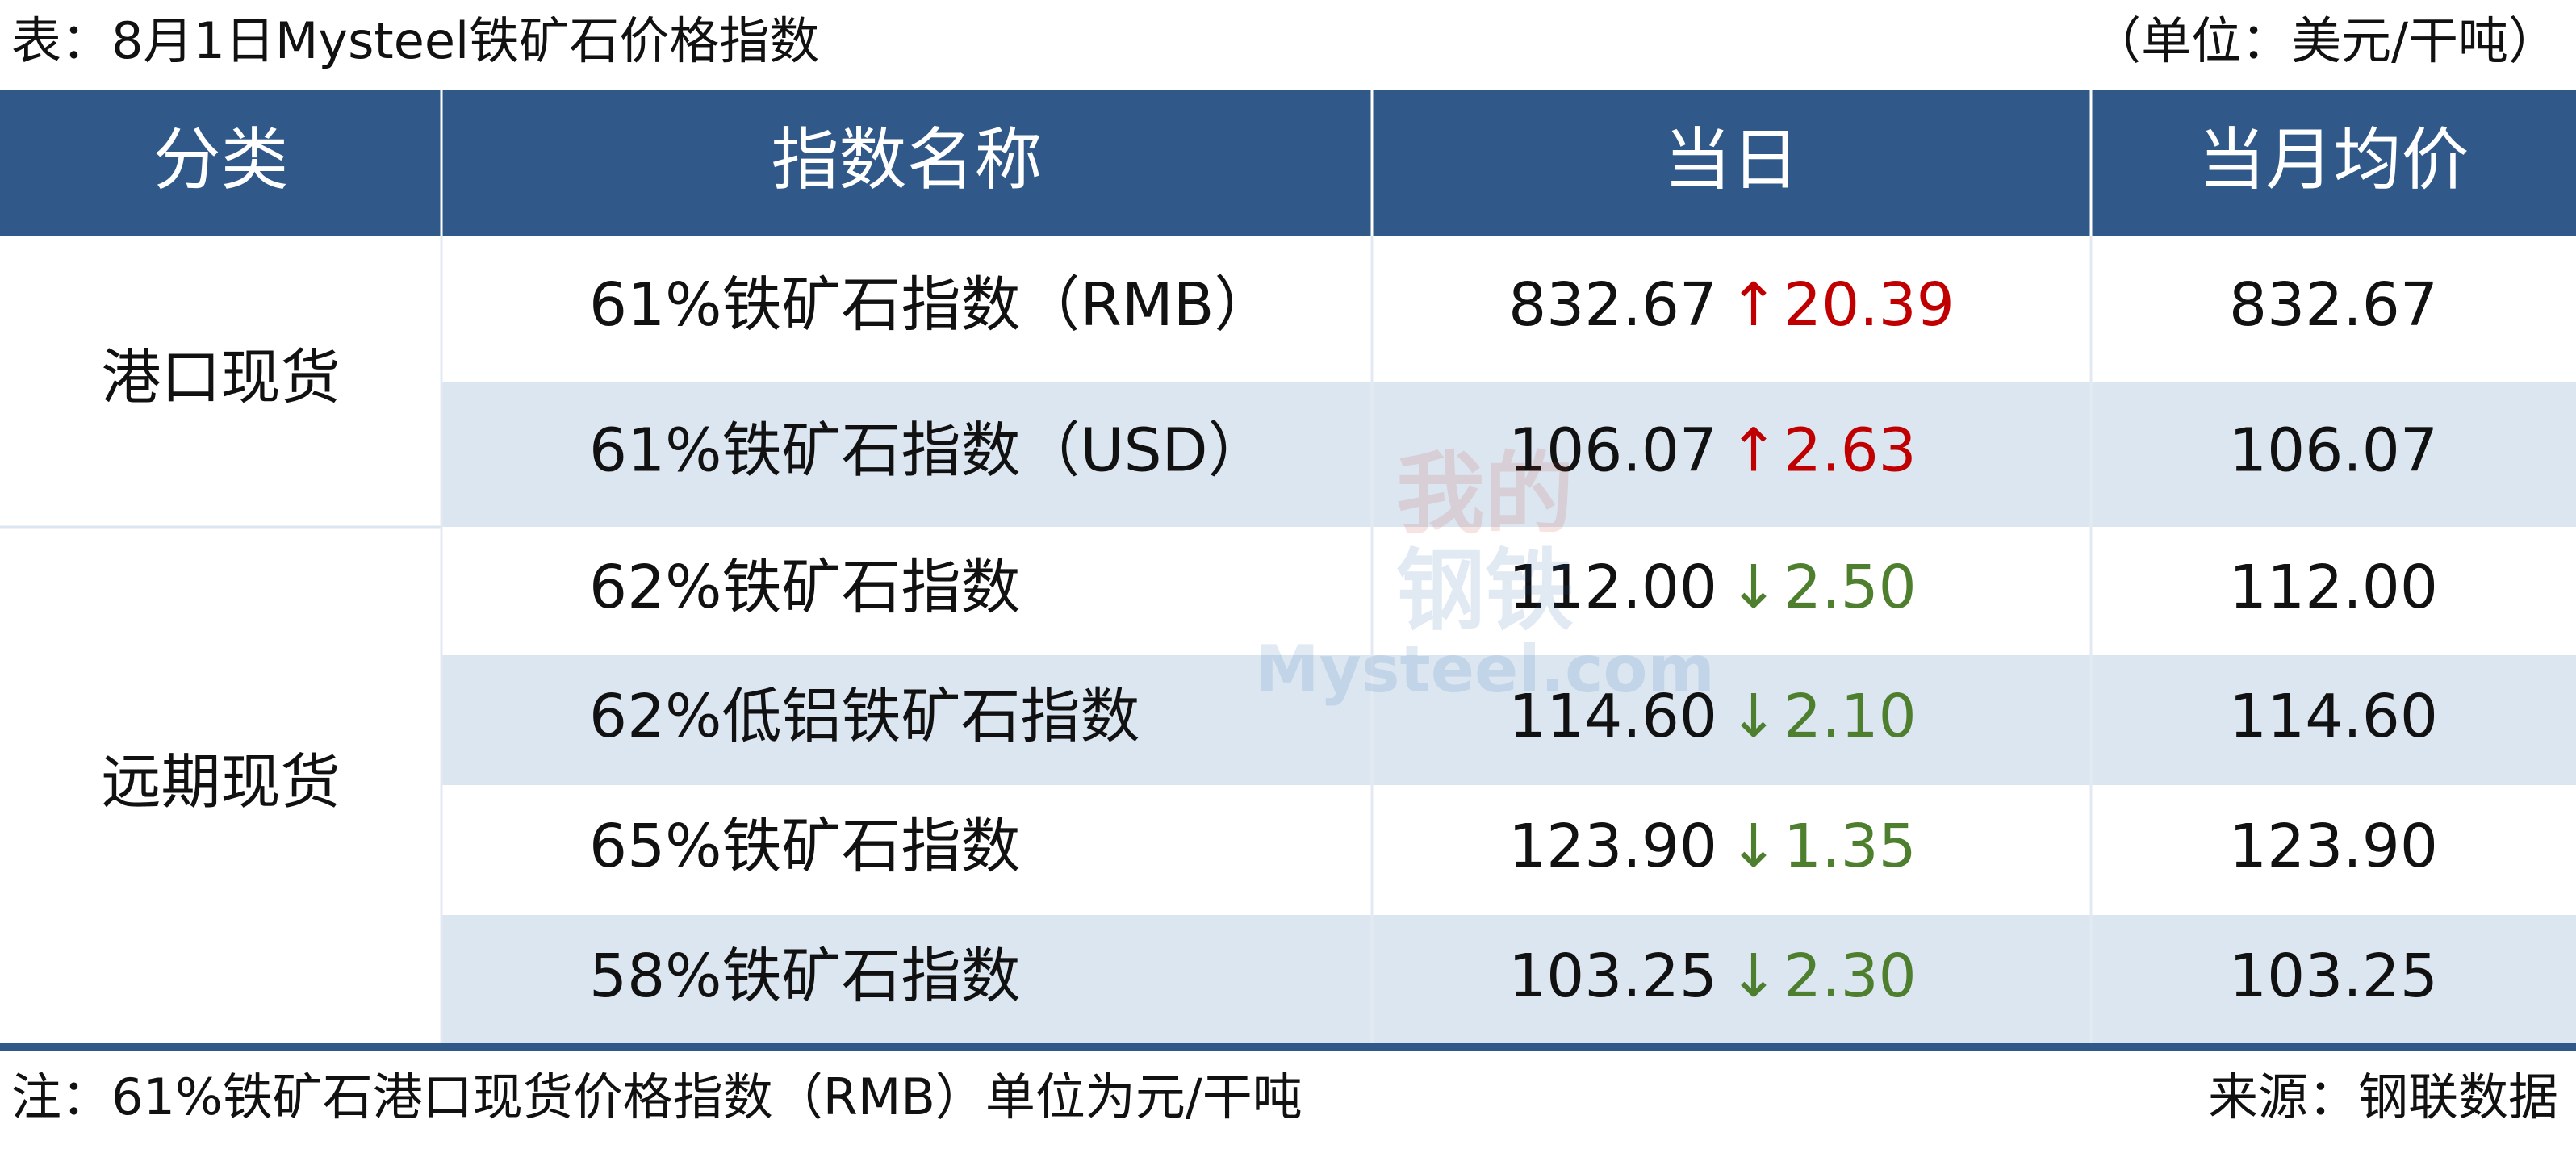 The image size is (2576, 1149). Describe the element at coordinates (2333, 976) in the screenshot. I see `average-value: 103.25` at that location.